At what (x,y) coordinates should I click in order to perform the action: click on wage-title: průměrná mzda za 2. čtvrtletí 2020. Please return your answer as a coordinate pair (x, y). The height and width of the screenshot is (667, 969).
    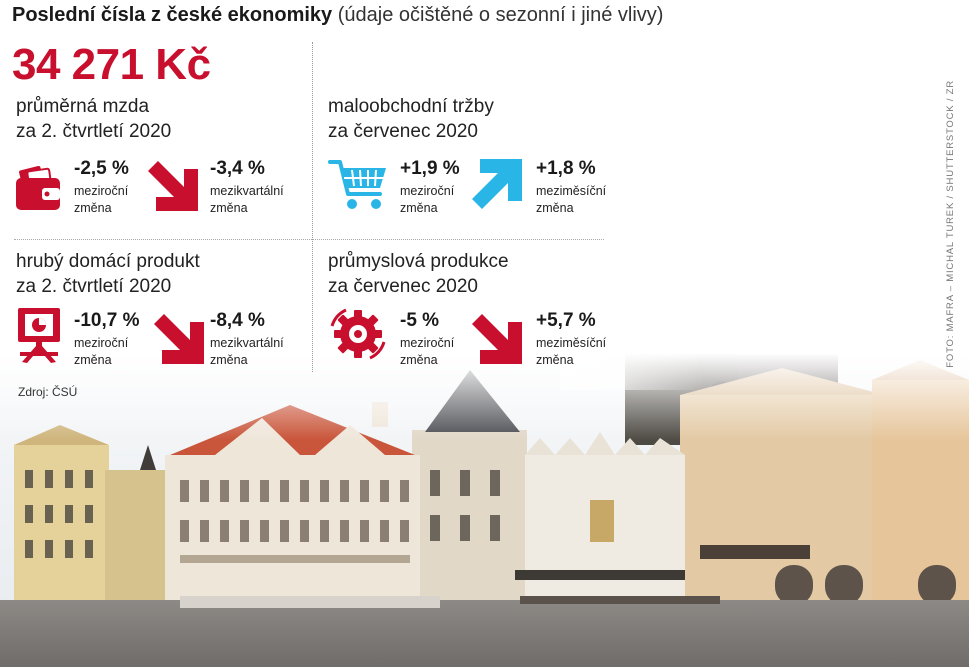
    Looking at the image, I should click on (93, 119).